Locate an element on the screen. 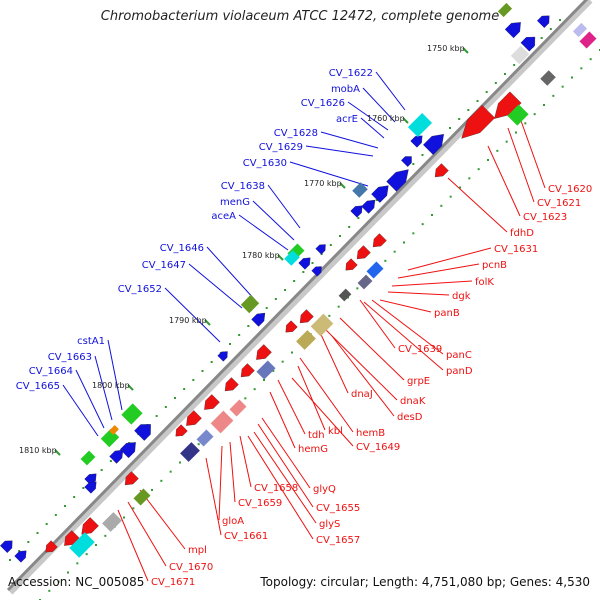 This screenshot has width=600, height=600. reverse-gene-label: hemB is located at coordinates (370, 433).